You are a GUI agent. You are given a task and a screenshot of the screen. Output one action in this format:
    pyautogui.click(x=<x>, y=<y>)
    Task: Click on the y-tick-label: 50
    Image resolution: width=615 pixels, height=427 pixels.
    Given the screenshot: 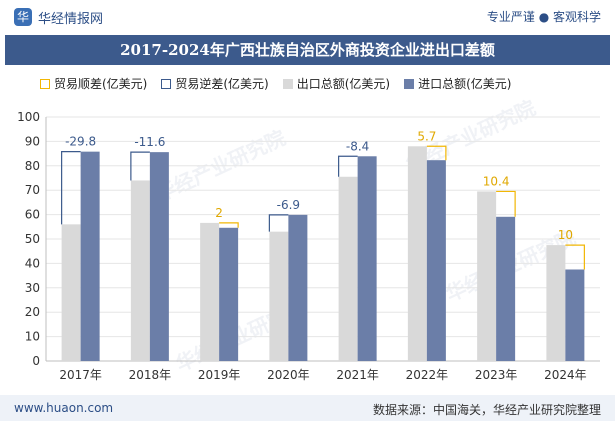 What is the action you would take?
    pyautogui.click(x=32, y=239)
    